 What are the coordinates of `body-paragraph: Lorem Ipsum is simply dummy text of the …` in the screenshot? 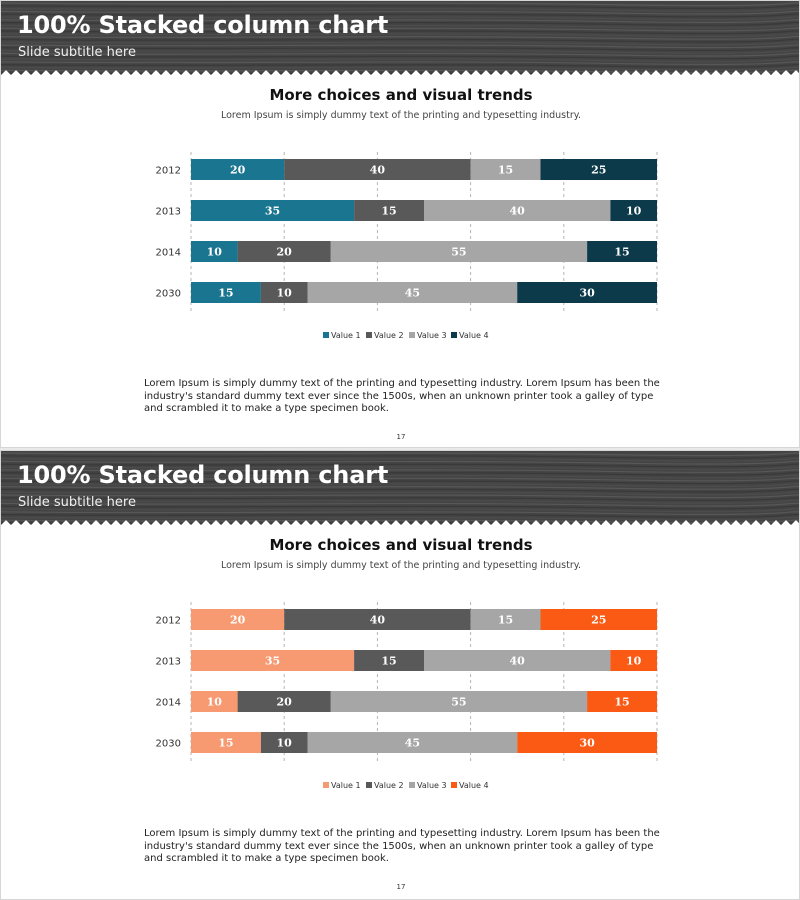 It's located at (402, 396).